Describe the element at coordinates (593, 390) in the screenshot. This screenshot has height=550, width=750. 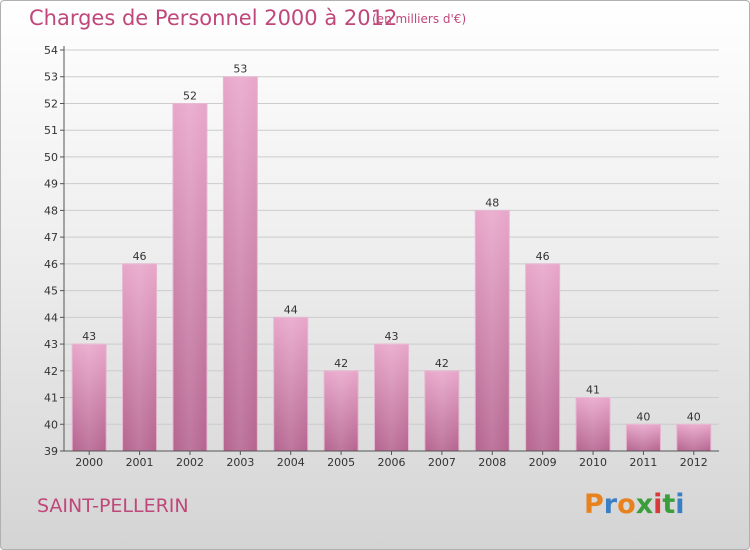
I see `bar-value-label: 41` at that location.